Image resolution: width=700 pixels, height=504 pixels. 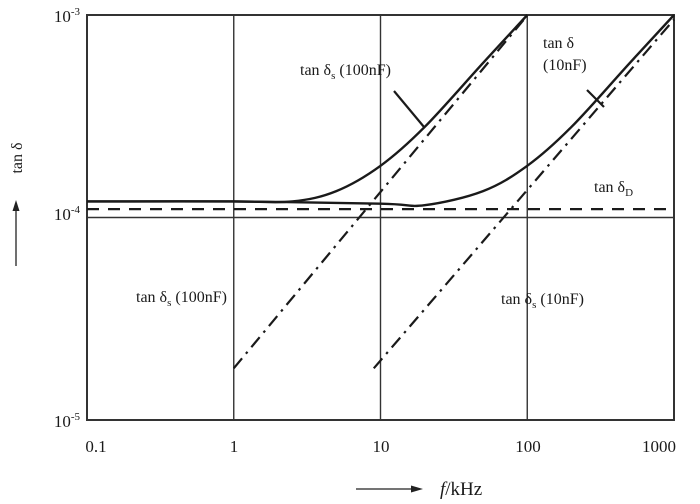 I want to click on annotation-tan-delta-10nF-line1: tan δ, so click(x=558, y=43).